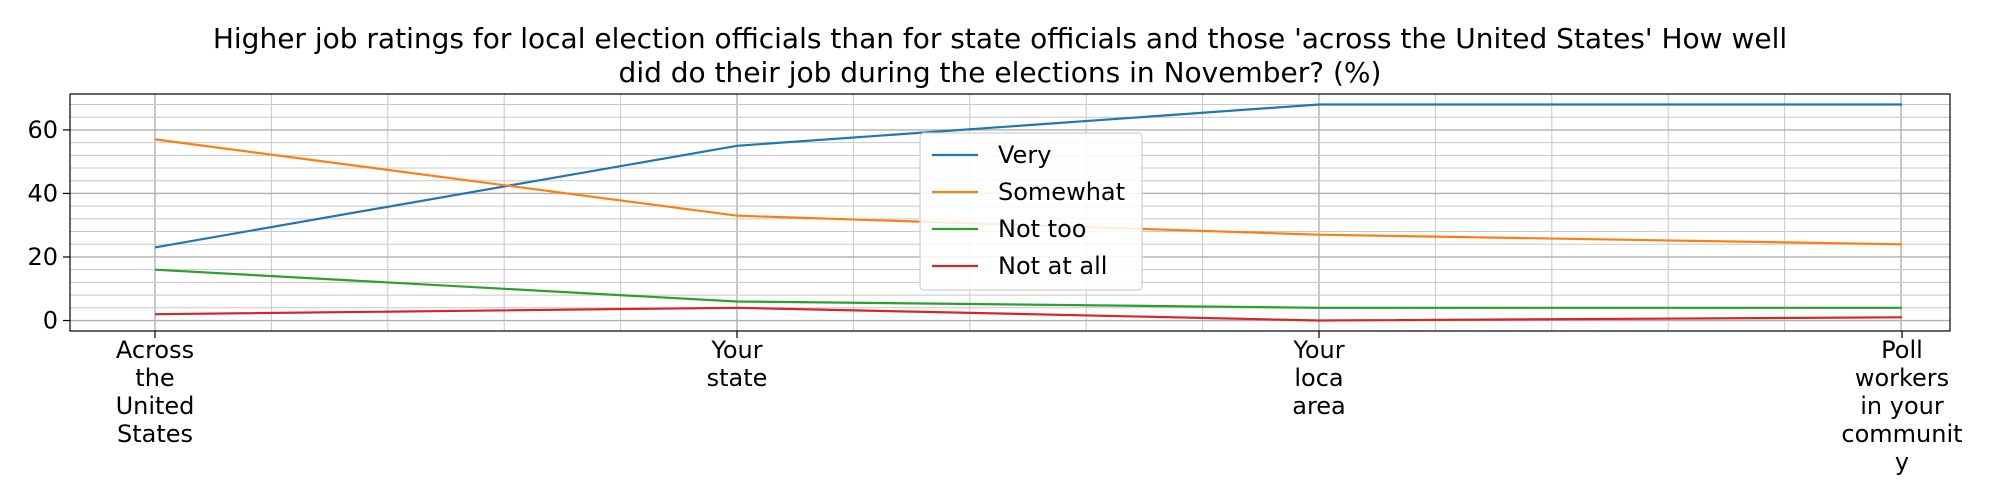  Describe the element at coordinates (42, 257) in the screenshot. I see `y-tick-label: 20` at that location.